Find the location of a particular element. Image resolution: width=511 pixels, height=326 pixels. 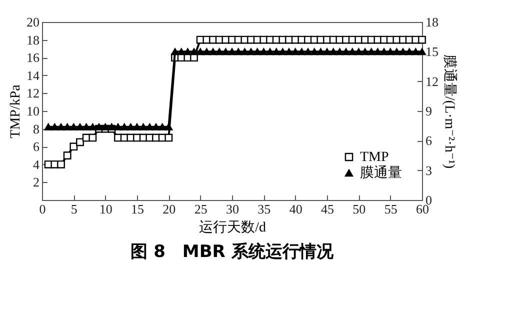

y-axis-title: TMP/kPa is located at coordinates (16, 111).